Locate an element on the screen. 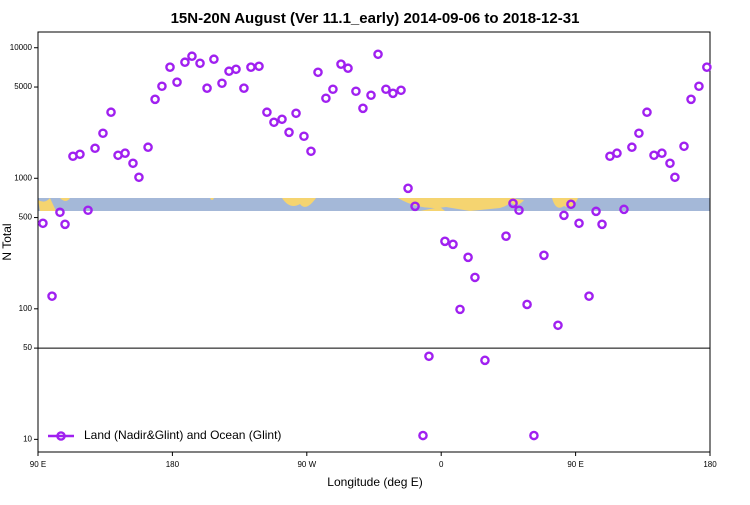 The width and height of the screenshot is (750, 505). y-tick-label: 10000 is located at coordinates (21, 47).